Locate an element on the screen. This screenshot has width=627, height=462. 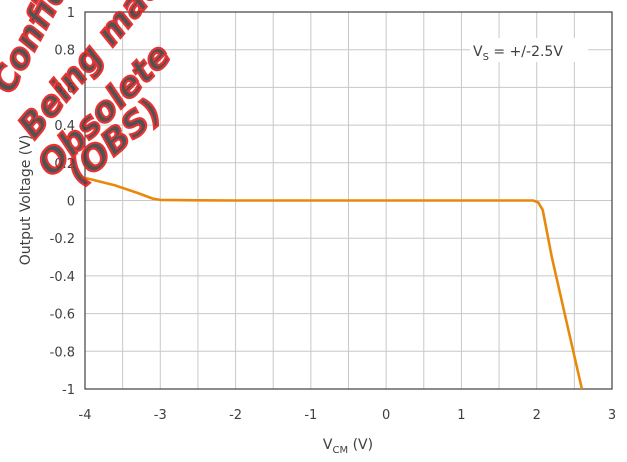
y-axis-label: Output Voltage (V) is located at coordinates (26, 200).